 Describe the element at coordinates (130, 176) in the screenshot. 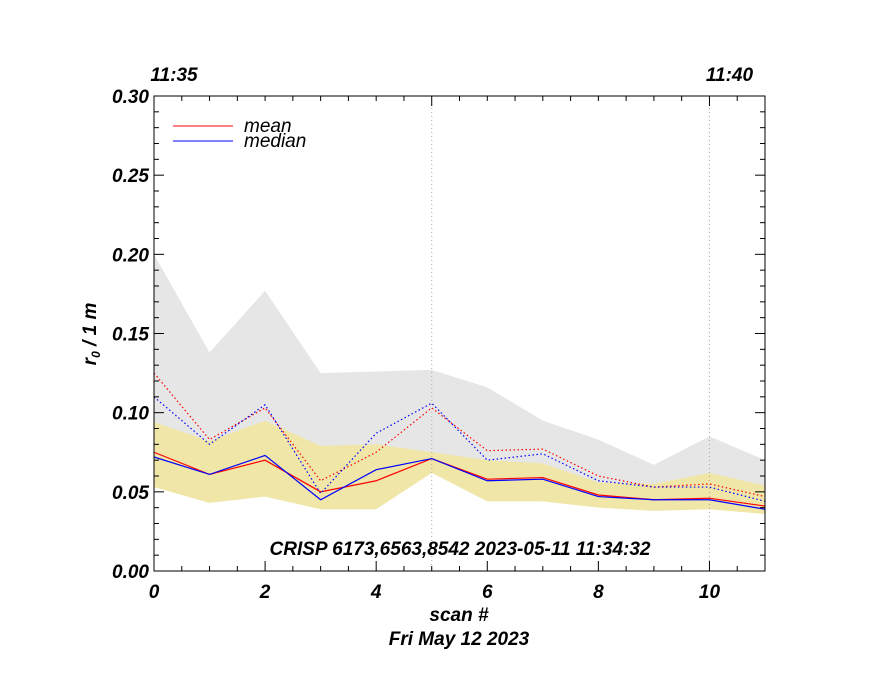

I see `y-tick-label-5: 0.25` at that location.